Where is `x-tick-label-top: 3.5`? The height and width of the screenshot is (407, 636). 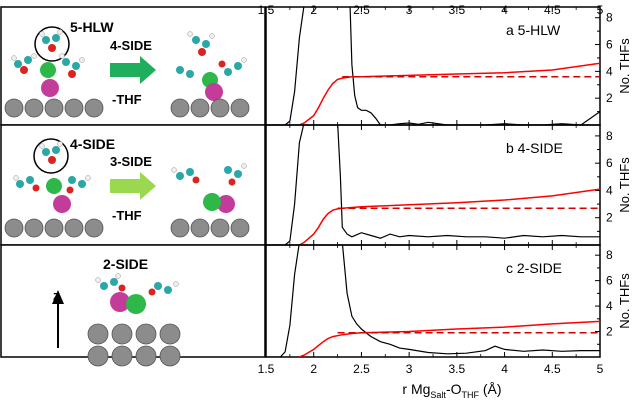 x-tick-label-top: 3.5 is located at coordinates (457, 10).